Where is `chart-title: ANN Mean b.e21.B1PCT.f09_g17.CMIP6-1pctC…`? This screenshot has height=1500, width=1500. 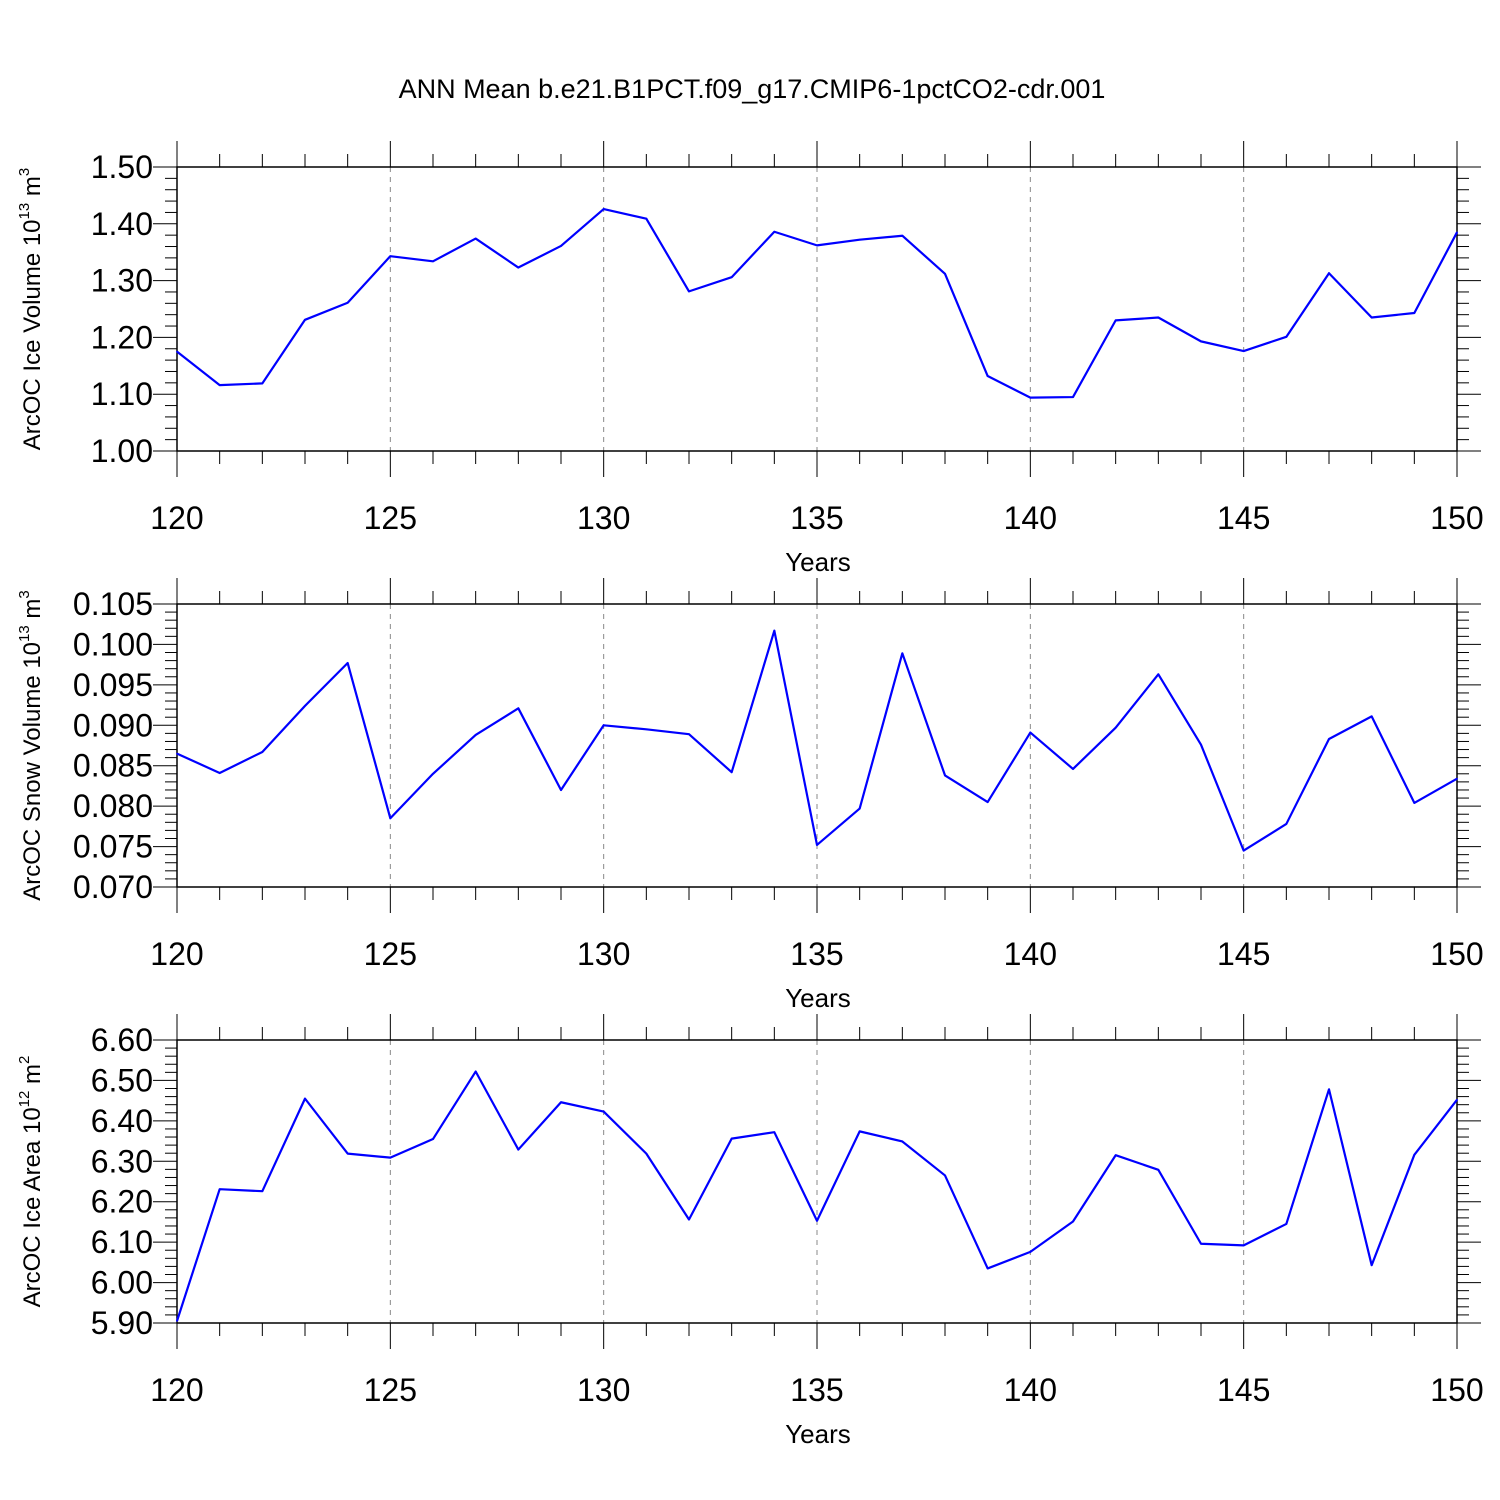 chart-title: ANN Mean b.e21.B1PCT.f09_g17.CMIP6-1pctC… is located at coordinates (752, 89).